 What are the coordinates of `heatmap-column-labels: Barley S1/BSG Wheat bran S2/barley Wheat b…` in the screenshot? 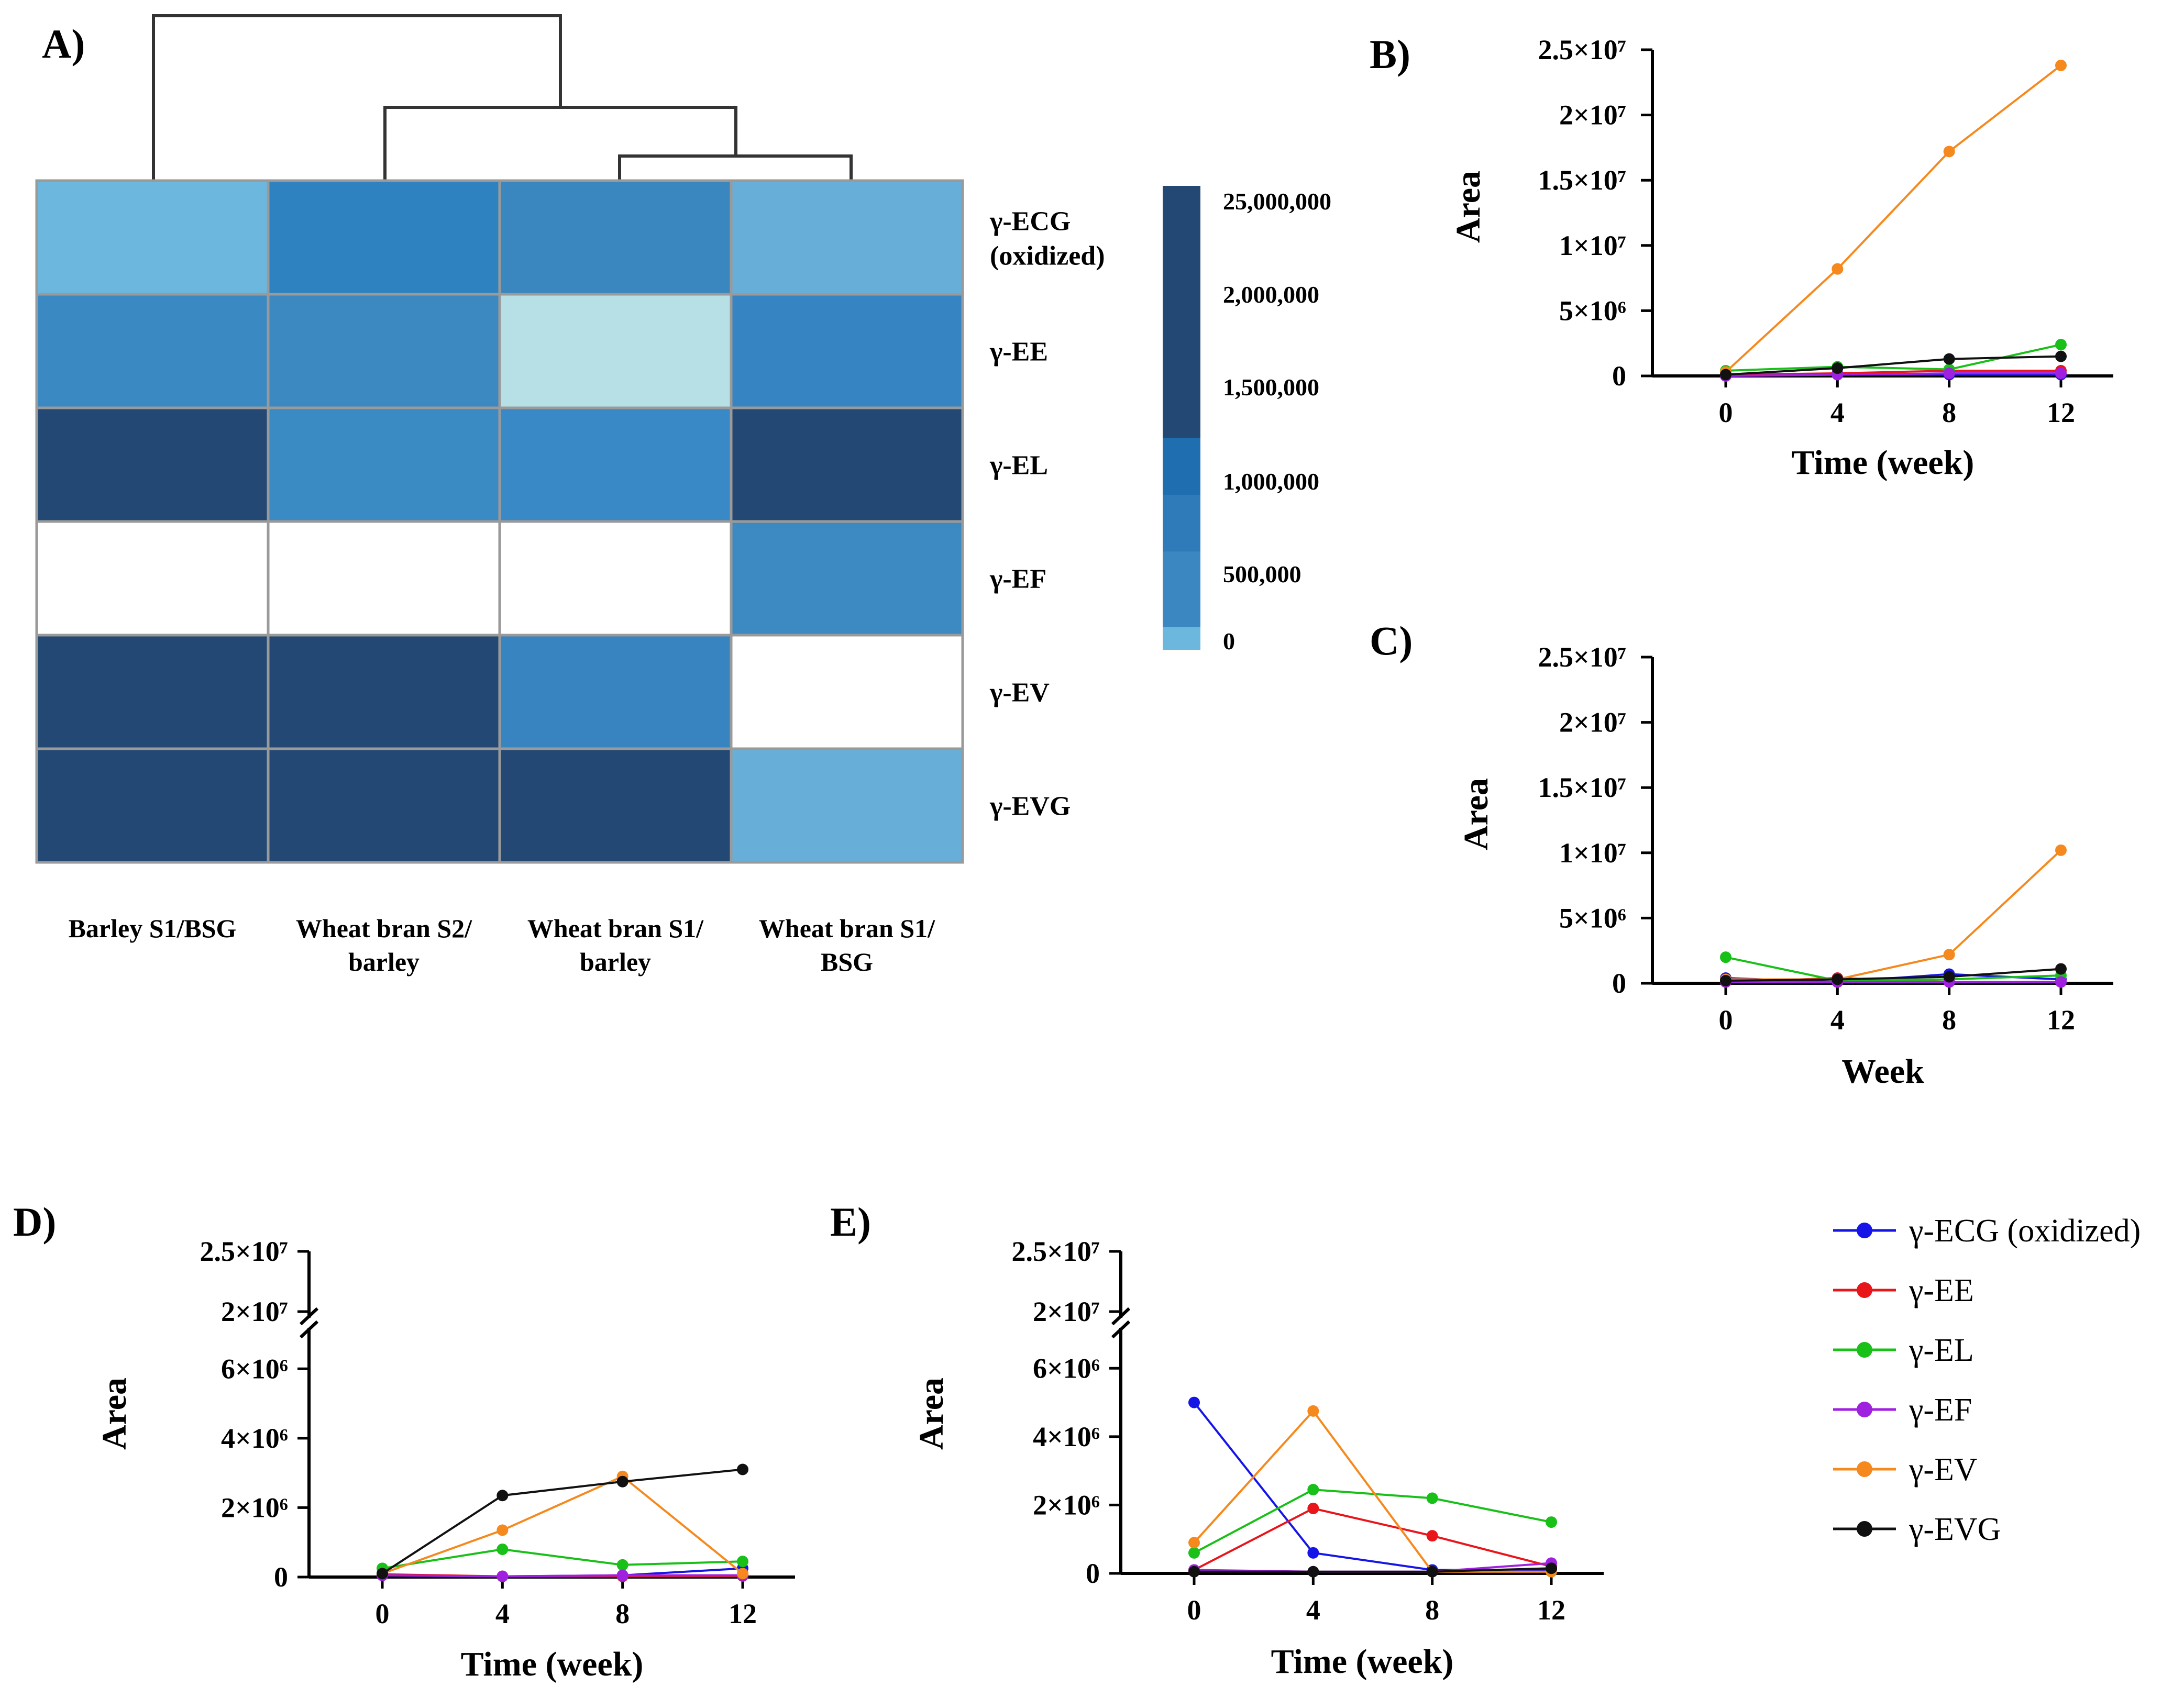 It's located at (503, 945).